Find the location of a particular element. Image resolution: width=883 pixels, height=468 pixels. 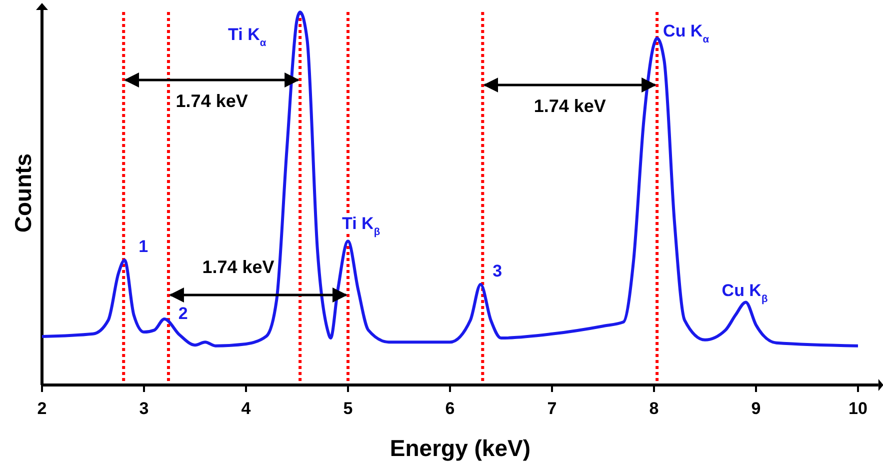

annotation: 2 is located at coordinates (183, 314).